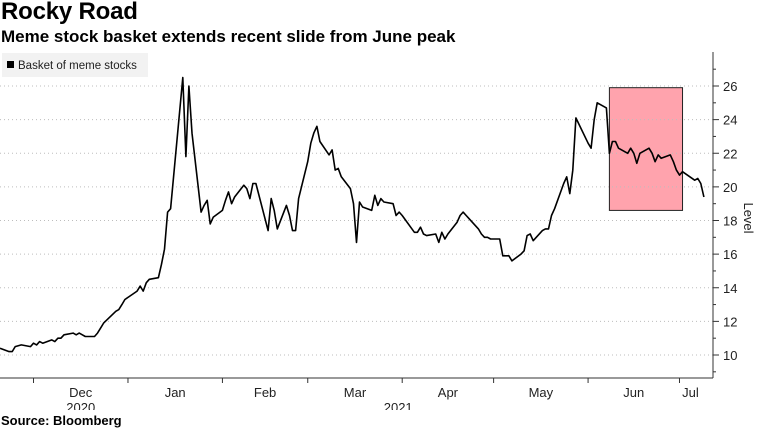  I want to click on y-tick-label-14: 14, so click(730, 288).